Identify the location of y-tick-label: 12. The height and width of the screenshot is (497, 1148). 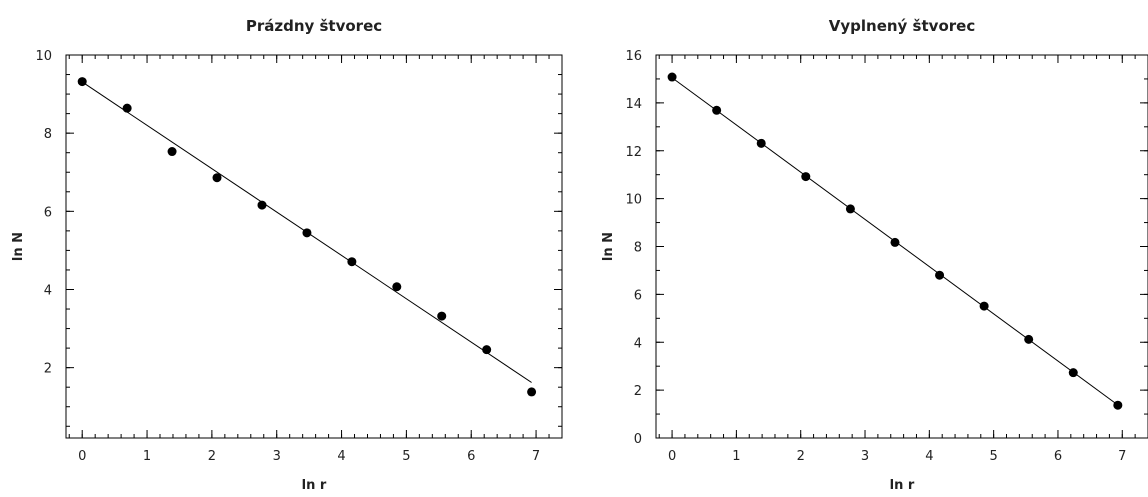
(633, 152).